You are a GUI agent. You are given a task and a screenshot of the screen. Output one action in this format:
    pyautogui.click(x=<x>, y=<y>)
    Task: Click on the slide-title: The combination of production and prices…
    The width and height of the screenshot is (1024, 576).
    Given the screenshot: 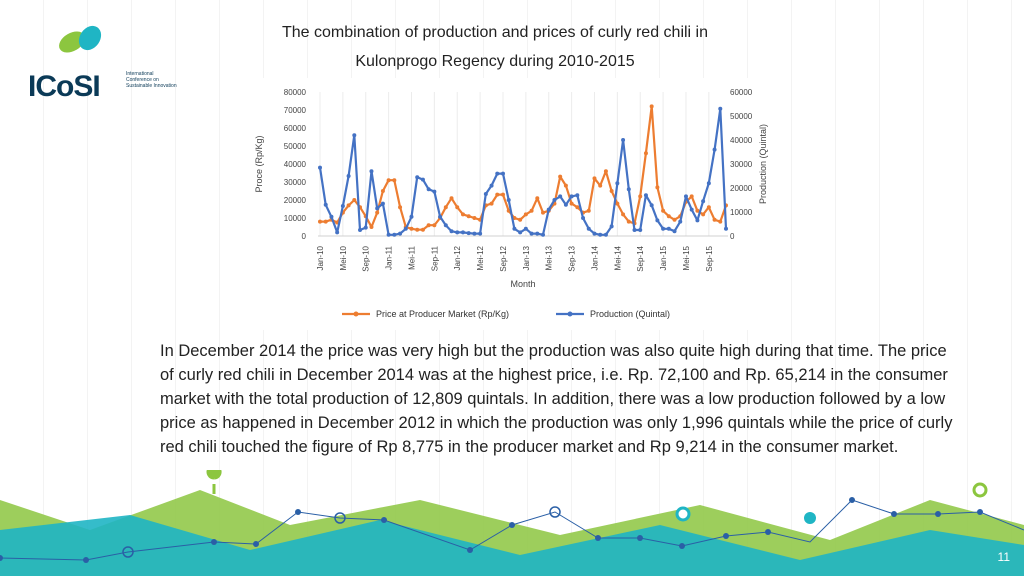 What is the action you would take?
    pyautogui.click(x=495, y=47)
    